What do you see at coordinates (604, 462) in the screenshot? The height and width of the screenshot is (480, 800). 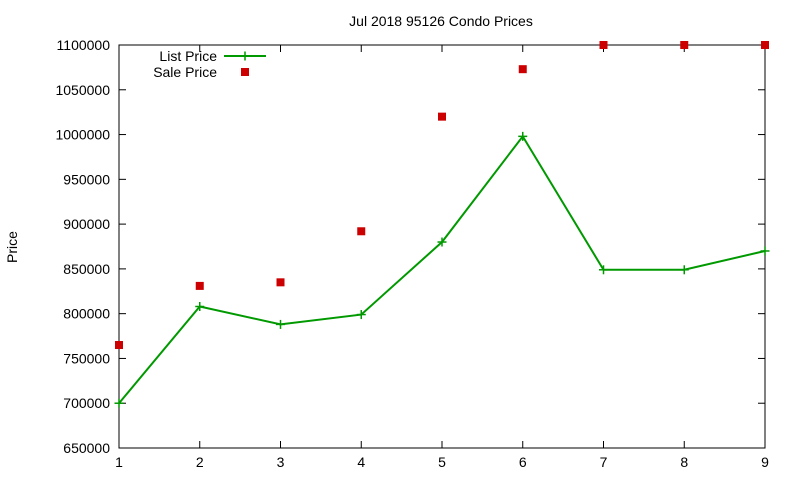 I see `x-tick-label: 7` at bounding box center [604, 462].